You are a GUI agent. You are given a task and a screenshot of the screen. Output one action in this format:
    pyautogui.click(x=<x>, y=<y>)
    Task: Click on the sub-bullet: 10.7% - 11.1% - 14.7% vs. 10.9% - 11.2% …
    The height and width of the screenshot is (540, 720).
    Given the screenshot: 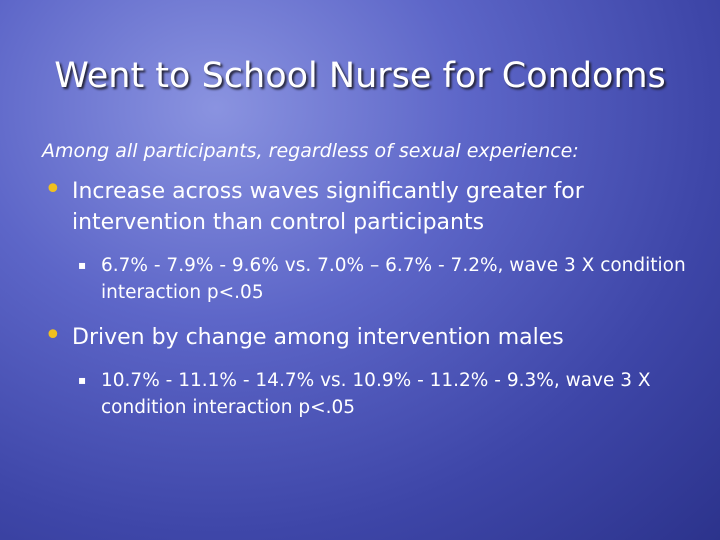 What is the action you would take?
    pyautogui.click(x=369, y=394)
    